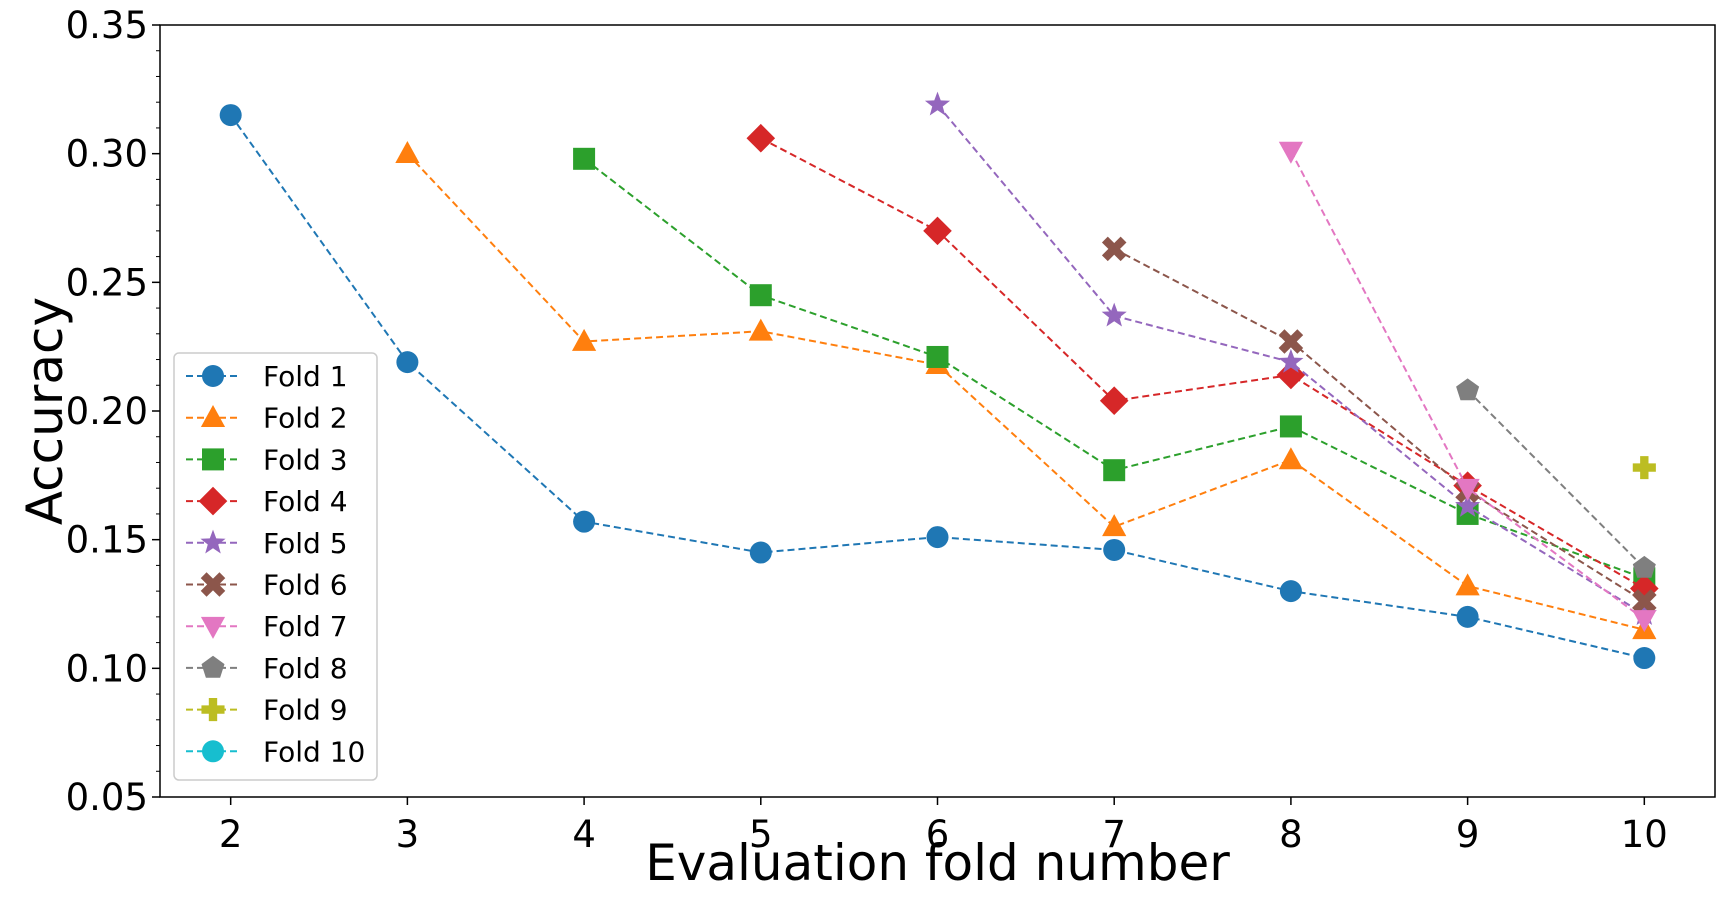 Image resolution: width=1723 pixels, height=906 pixels. What do you see at coordinates (305, 710) in the screenshot?
I see `legend-label: Fold 9` at bounding box center [305, 710].